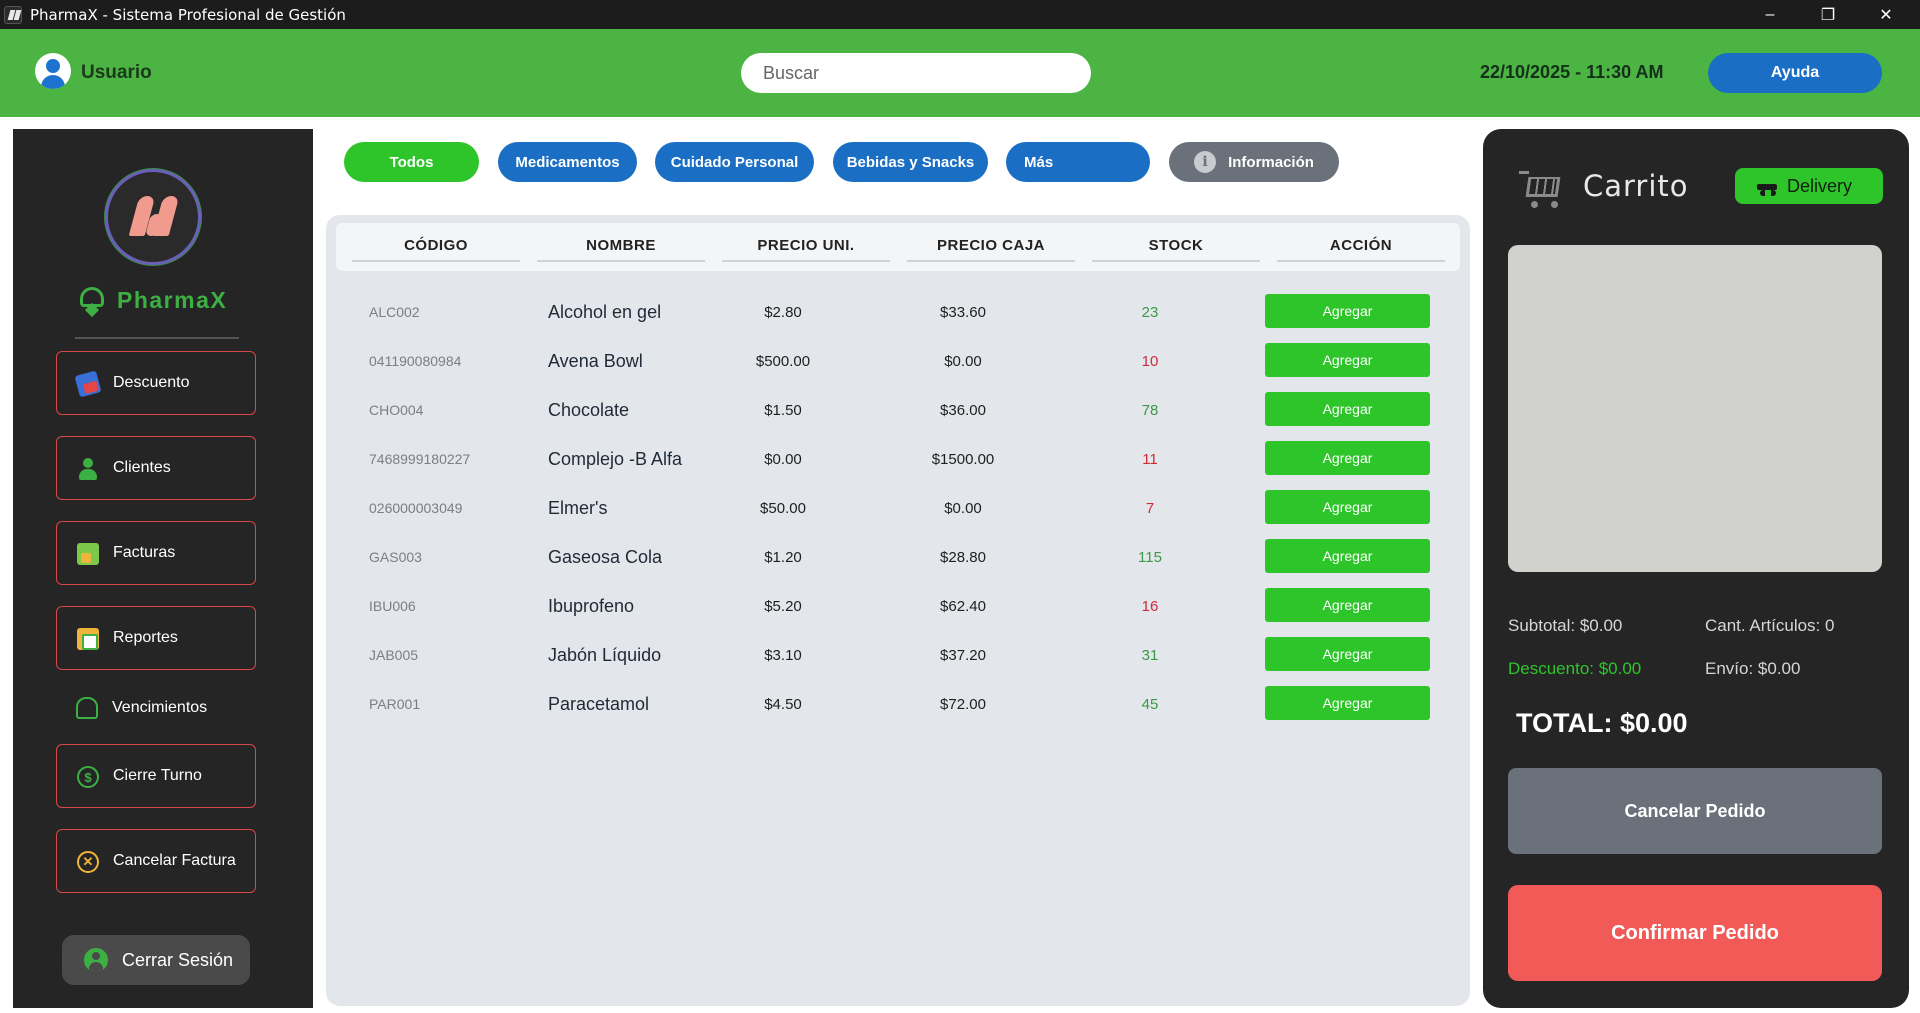  I want to click on dollar-icon: $, so click(88, 777).